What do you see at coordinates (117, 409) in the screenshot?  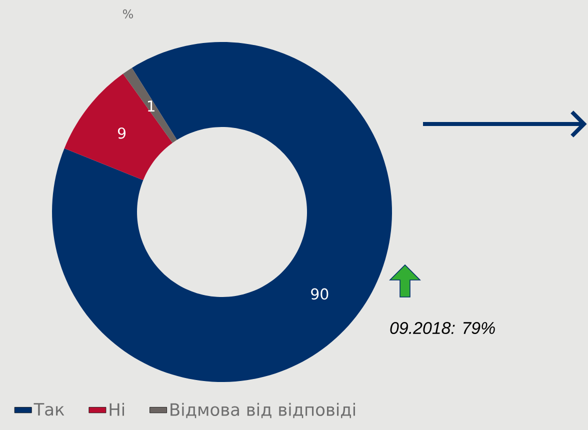 I see `legend-label: Ні` at bounding box center [117, 409].